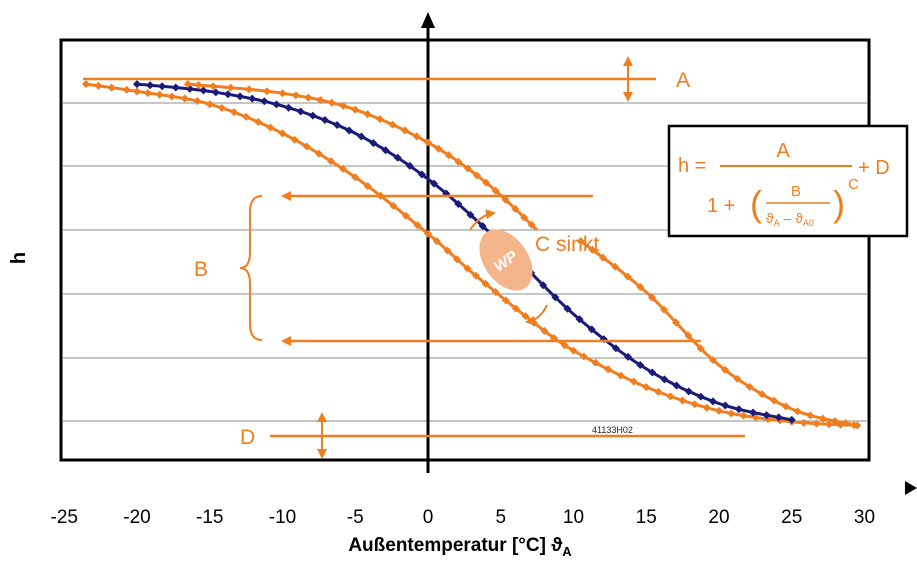 The height and width of the screenshot is (563, 917). What do you see at coordinates (463, 517) in the screenshot?
I see `x-tick-labels: -25 -20 -15 -10 -5 0 5 10 15 20 25 30` at bounding box center [463, 517].